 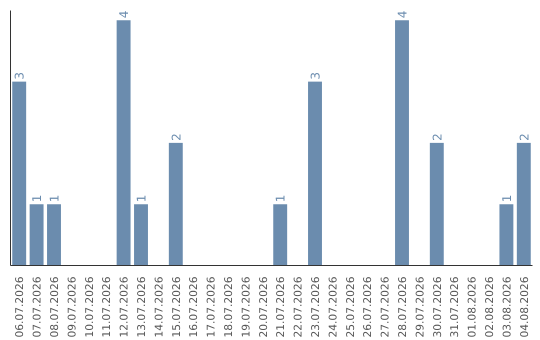 What do you see at coordinates (245, 307) in the screenshot?
I see `x-tick-label: 19.07.2026` at bounding box center [245, 307].